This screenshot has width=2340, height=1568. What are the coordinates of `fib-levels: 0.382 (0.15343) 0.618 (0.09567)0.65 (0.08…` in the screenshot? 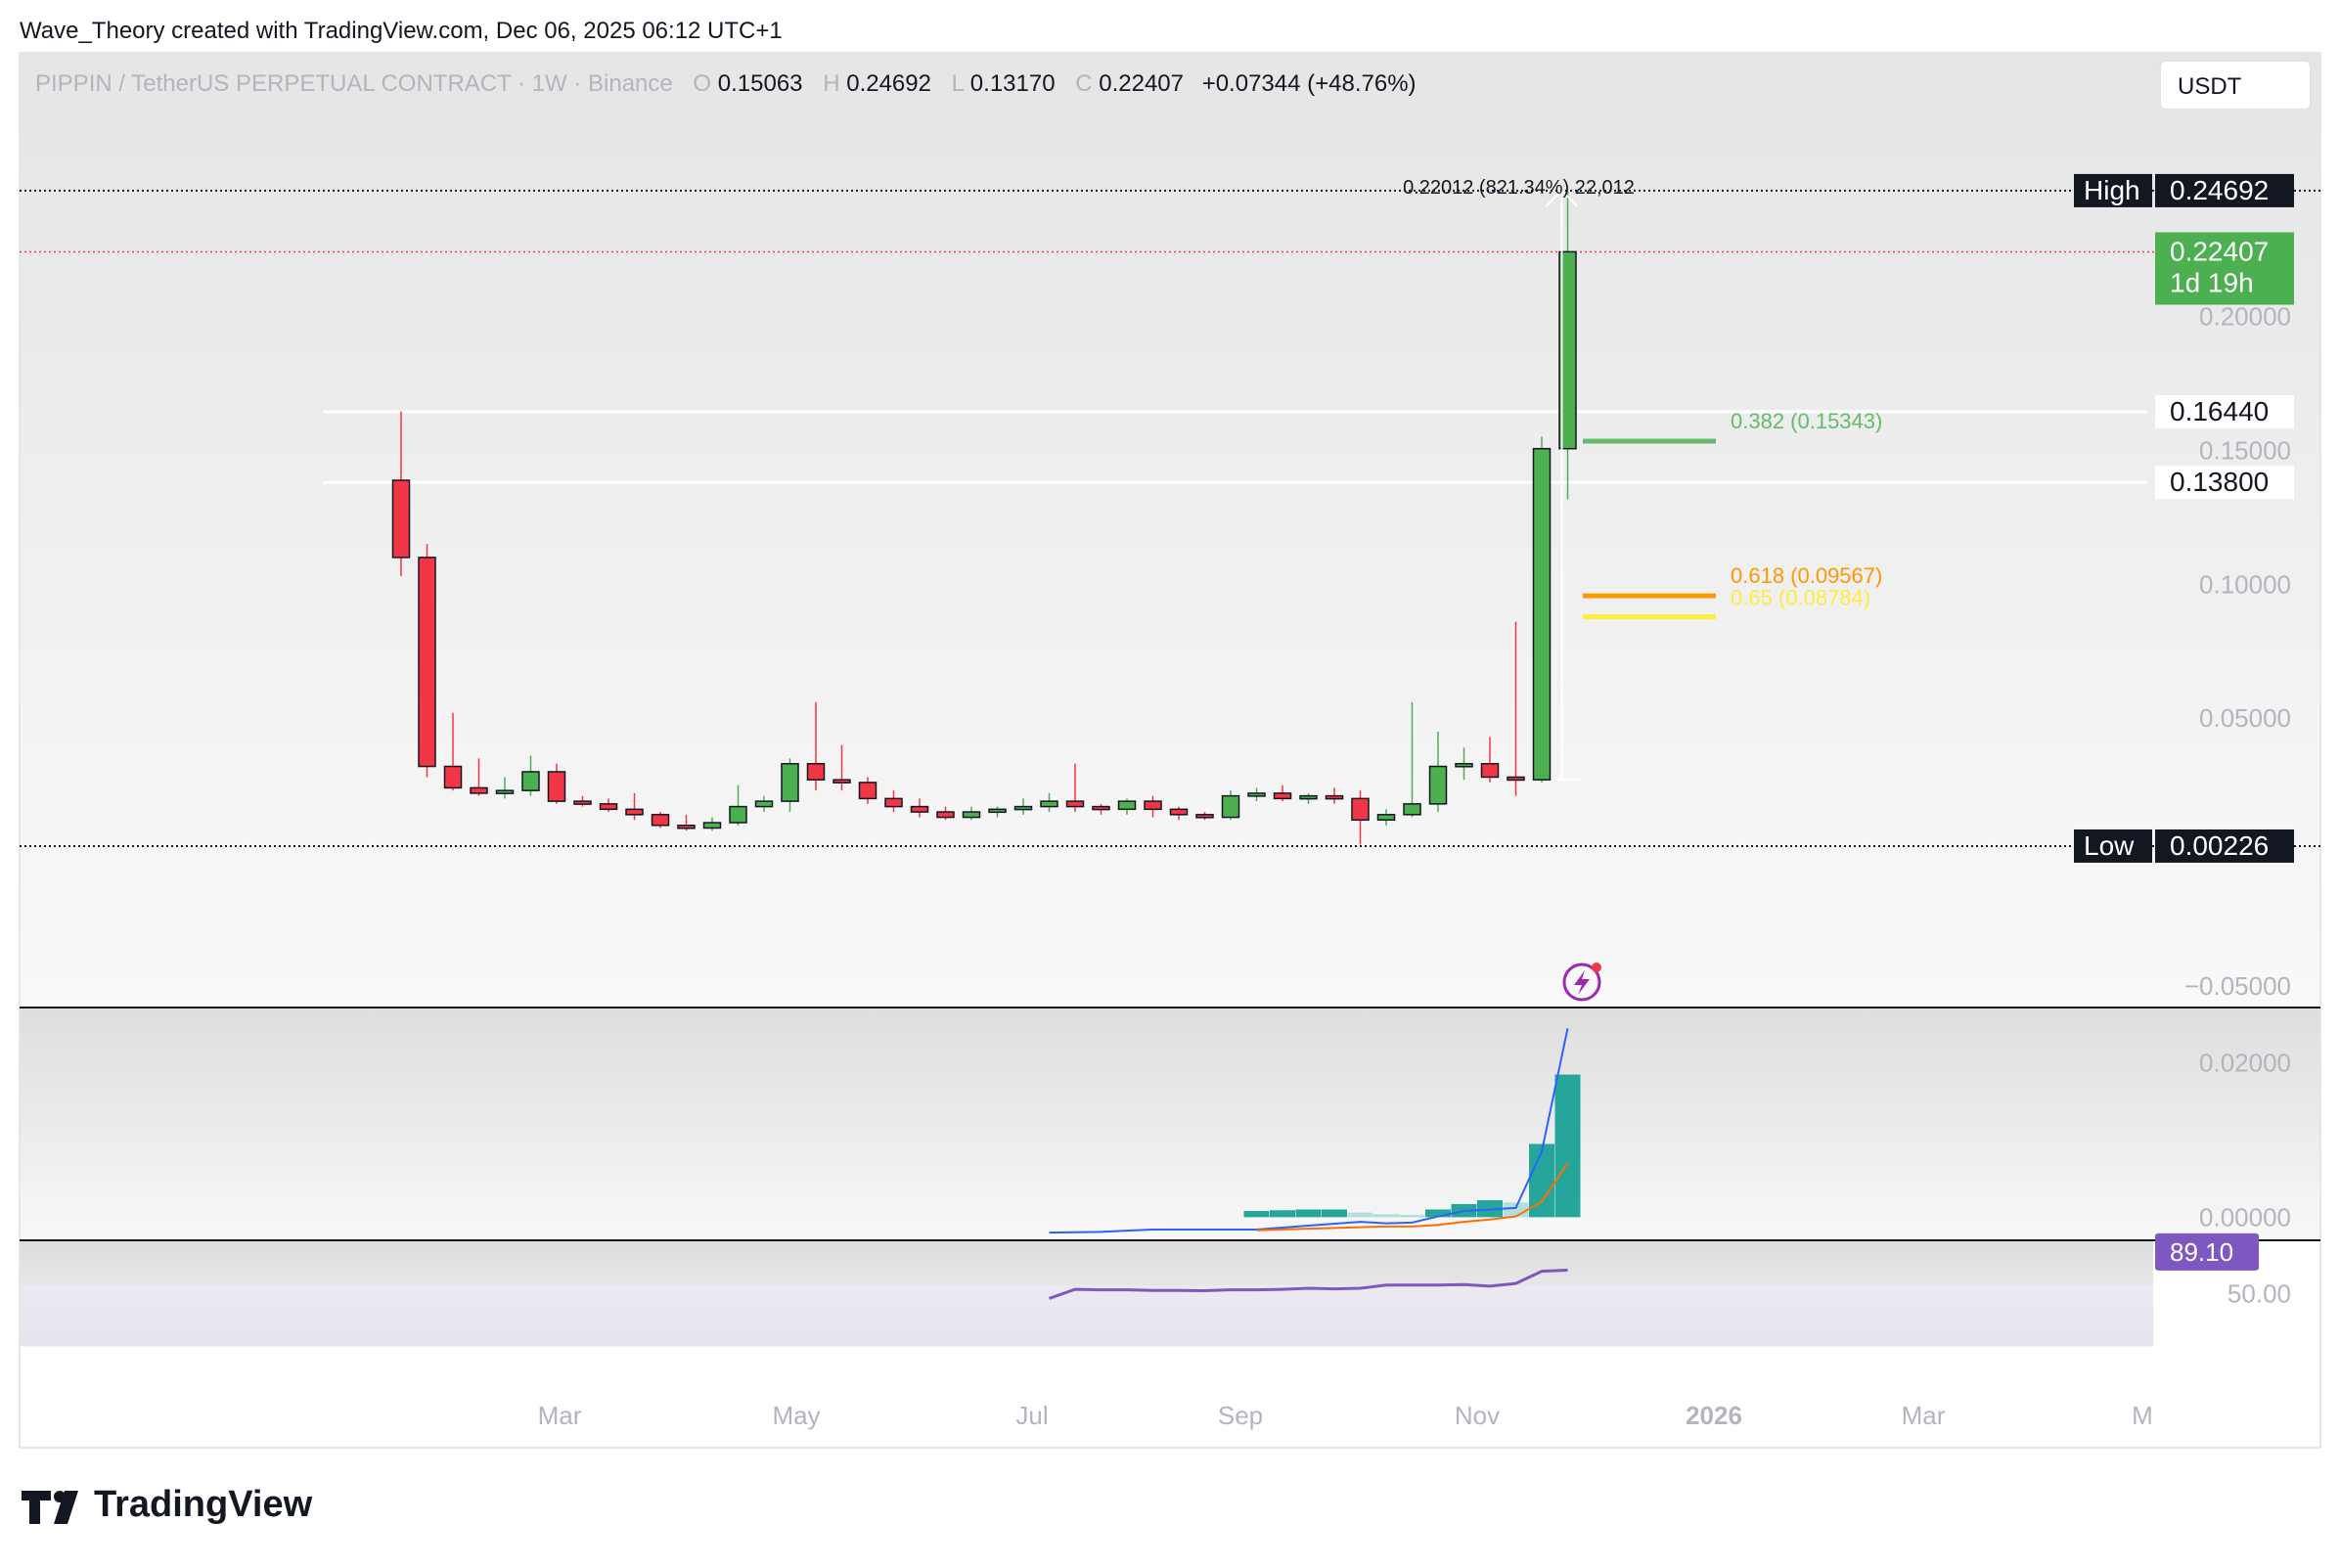 It's located at (1732, 514).